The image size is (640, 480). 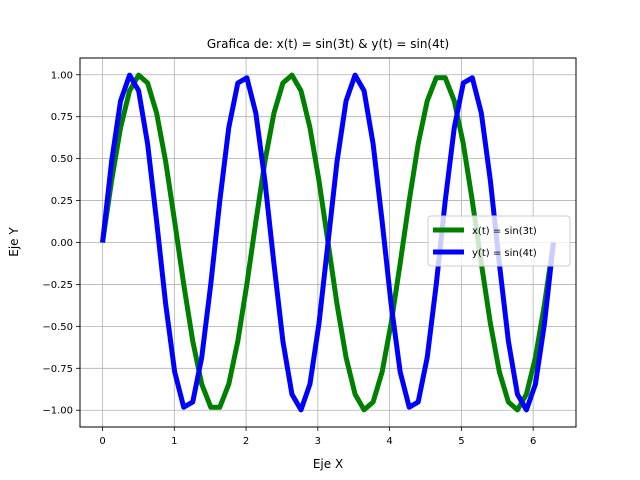 What do you see at coordinates (174, 441) in the screenshot?
I see `x-tick-label: 1` at bounding box center [174, 441].